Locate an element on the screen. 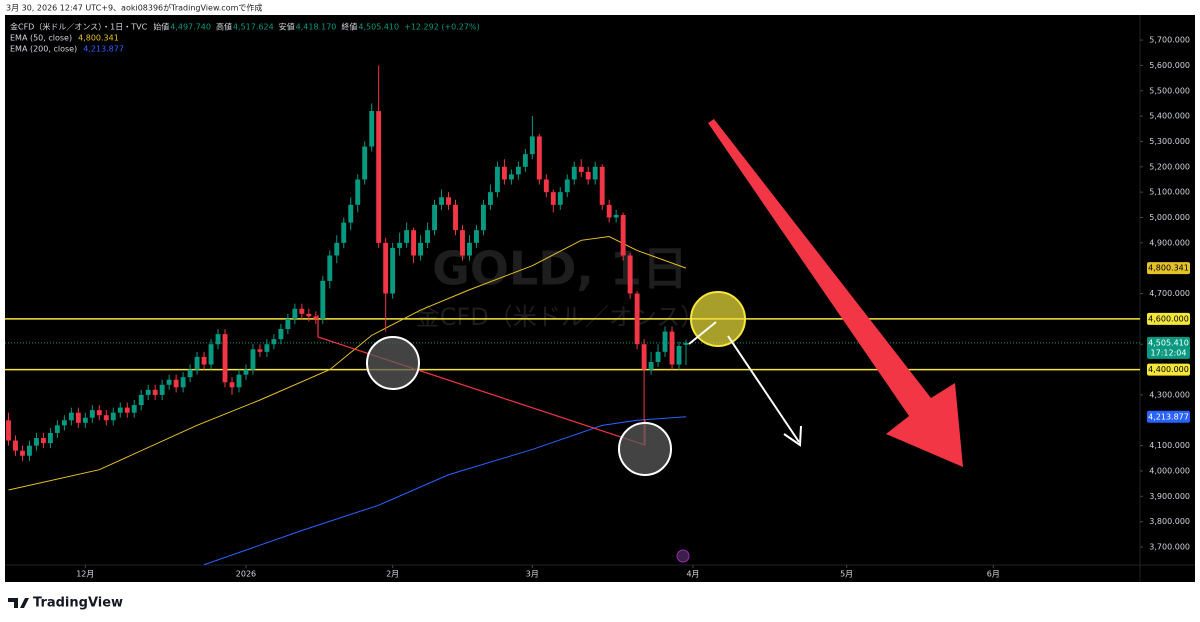 The height and width of the screenshot is (622, 1200). y-tick-label: 5,400.000 is located at coordinates (1169, 116).